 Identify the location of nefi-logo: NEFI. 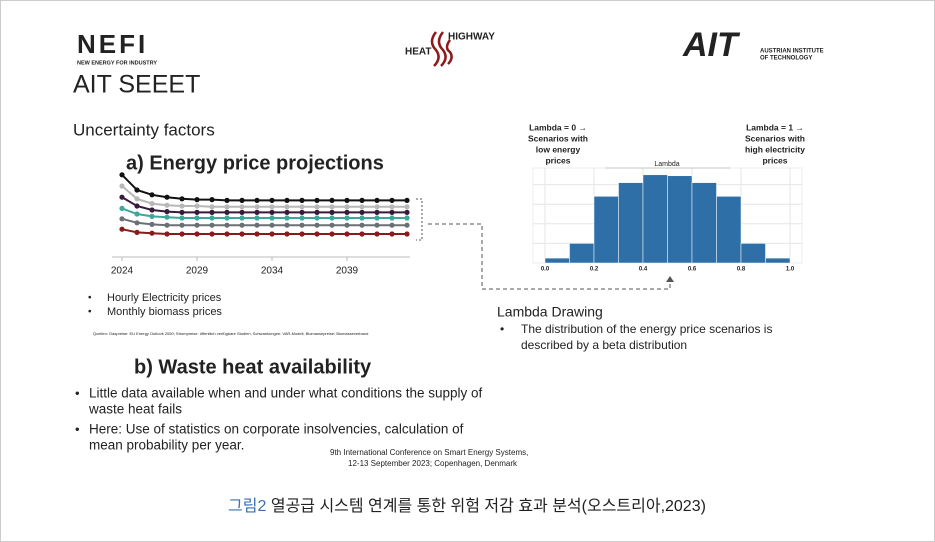
(112, 44).